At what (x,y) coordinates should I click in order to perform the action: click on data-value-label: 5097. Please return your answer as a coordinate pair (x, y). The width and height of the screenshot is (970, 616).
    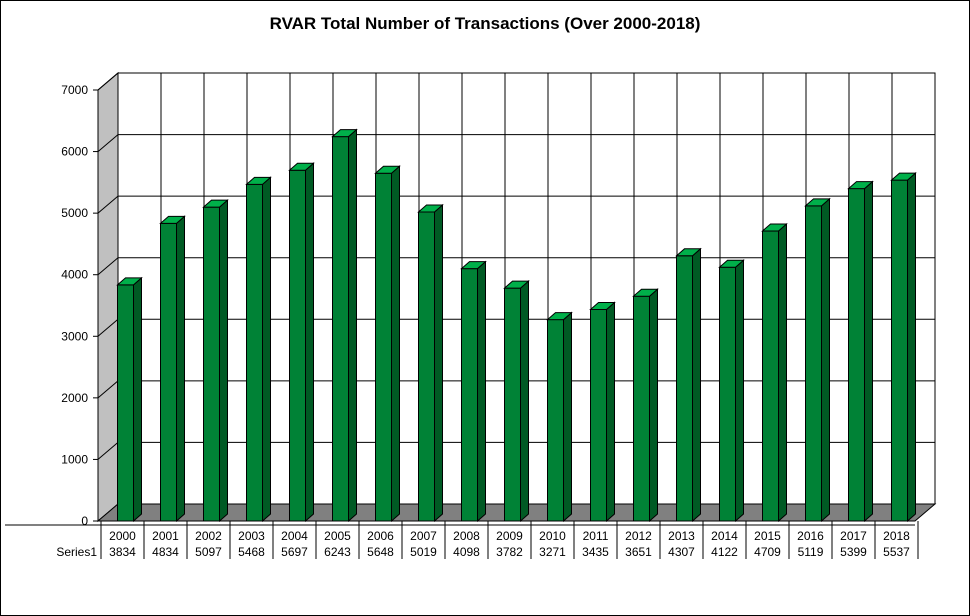
    Looking at the image, I should click on (208, 552).